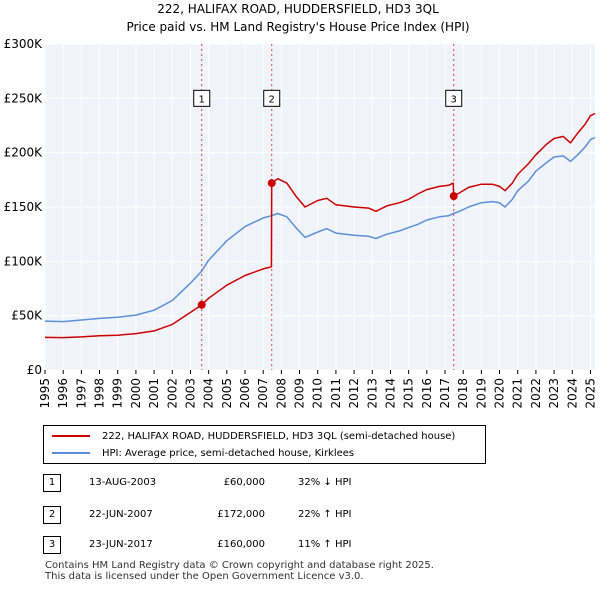 The image size is (600, 590). Describe the element at coordinates (27, 316) in the screenshot. I see `y-tick-label: £50K` at that location.